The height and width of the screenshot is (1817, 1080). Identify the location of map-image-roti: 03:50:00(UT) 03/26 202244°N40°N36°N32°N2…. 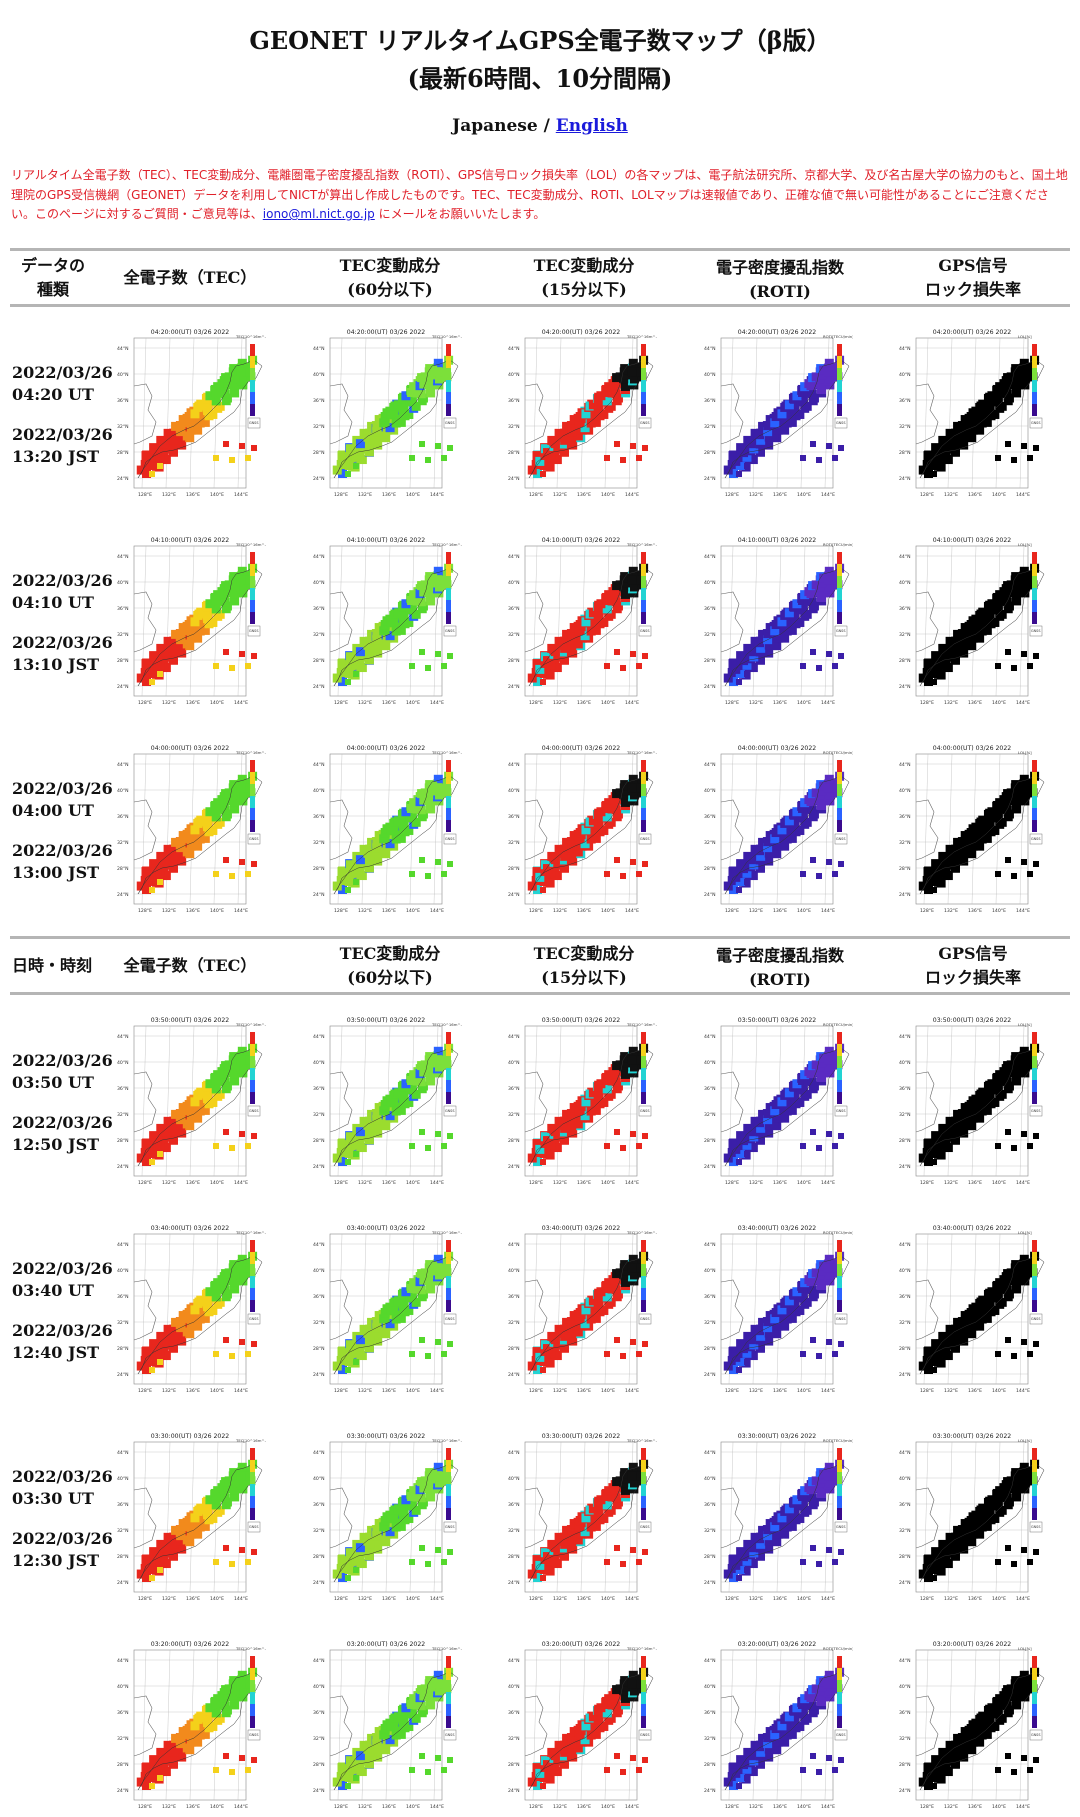
(778, 1101).